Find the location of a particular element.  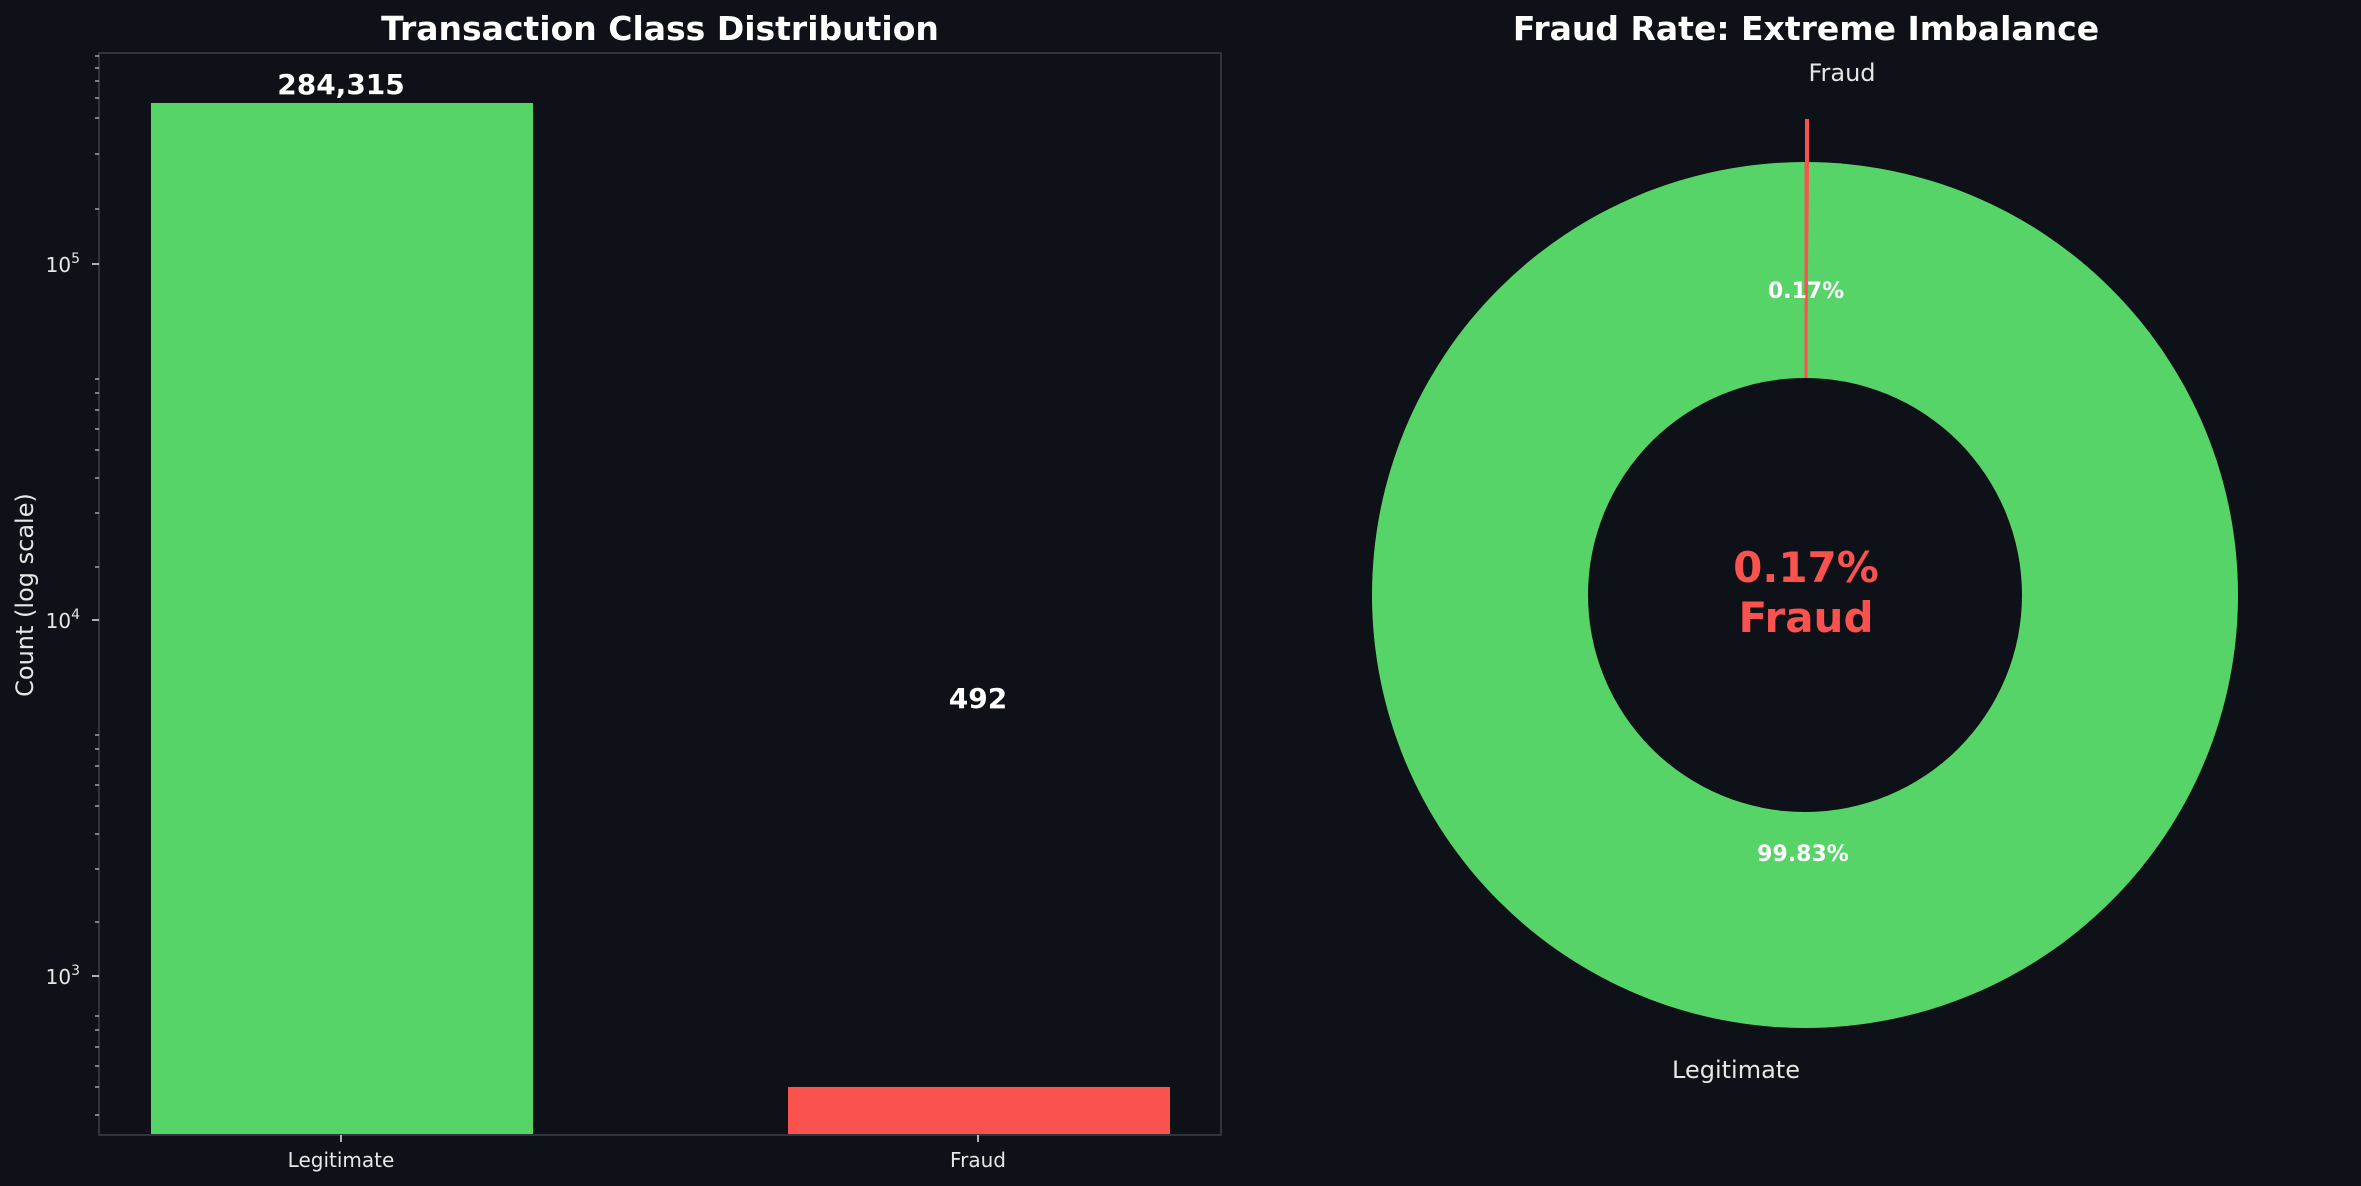

x-tick-label-legitimate: Legitimate is located at coordinates (341, 1160).